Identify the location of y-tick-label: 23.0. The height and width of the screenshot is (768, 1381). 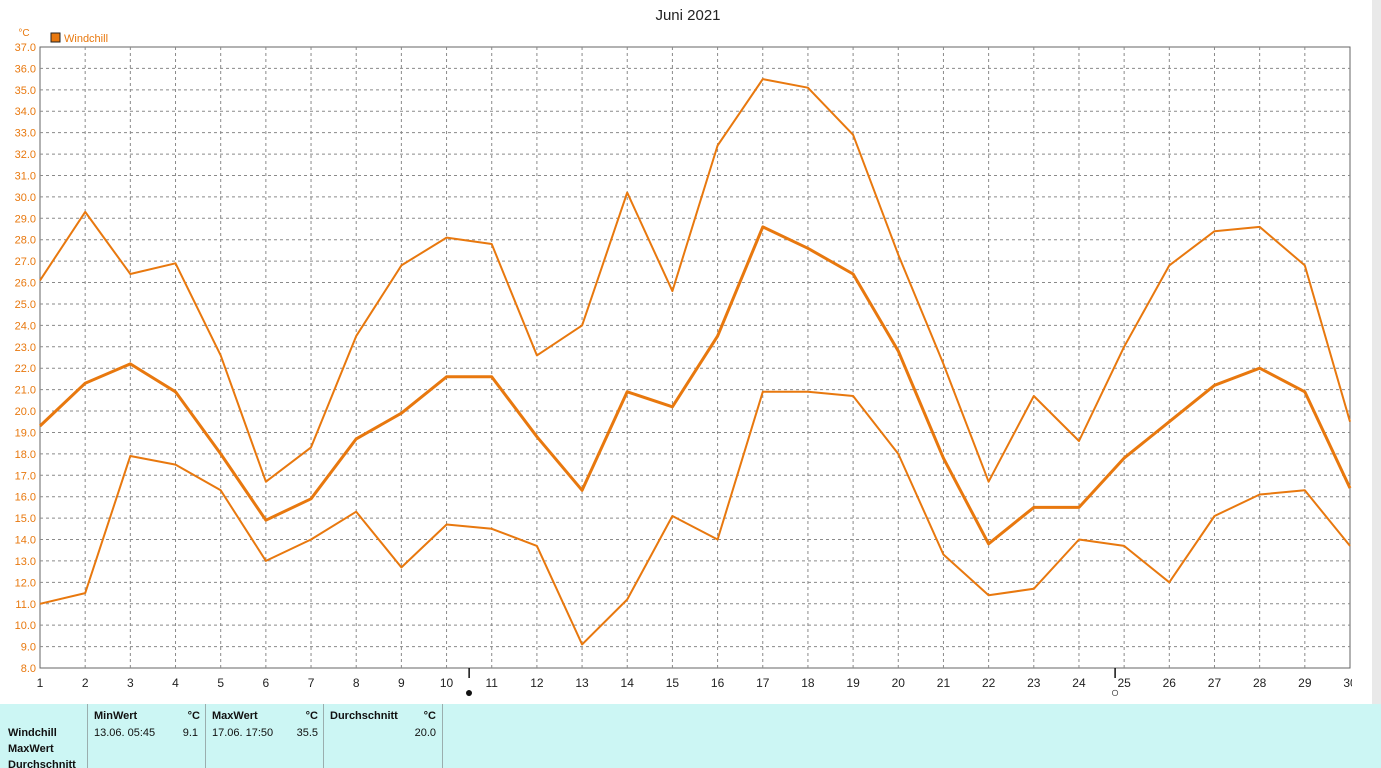
(25, 348).